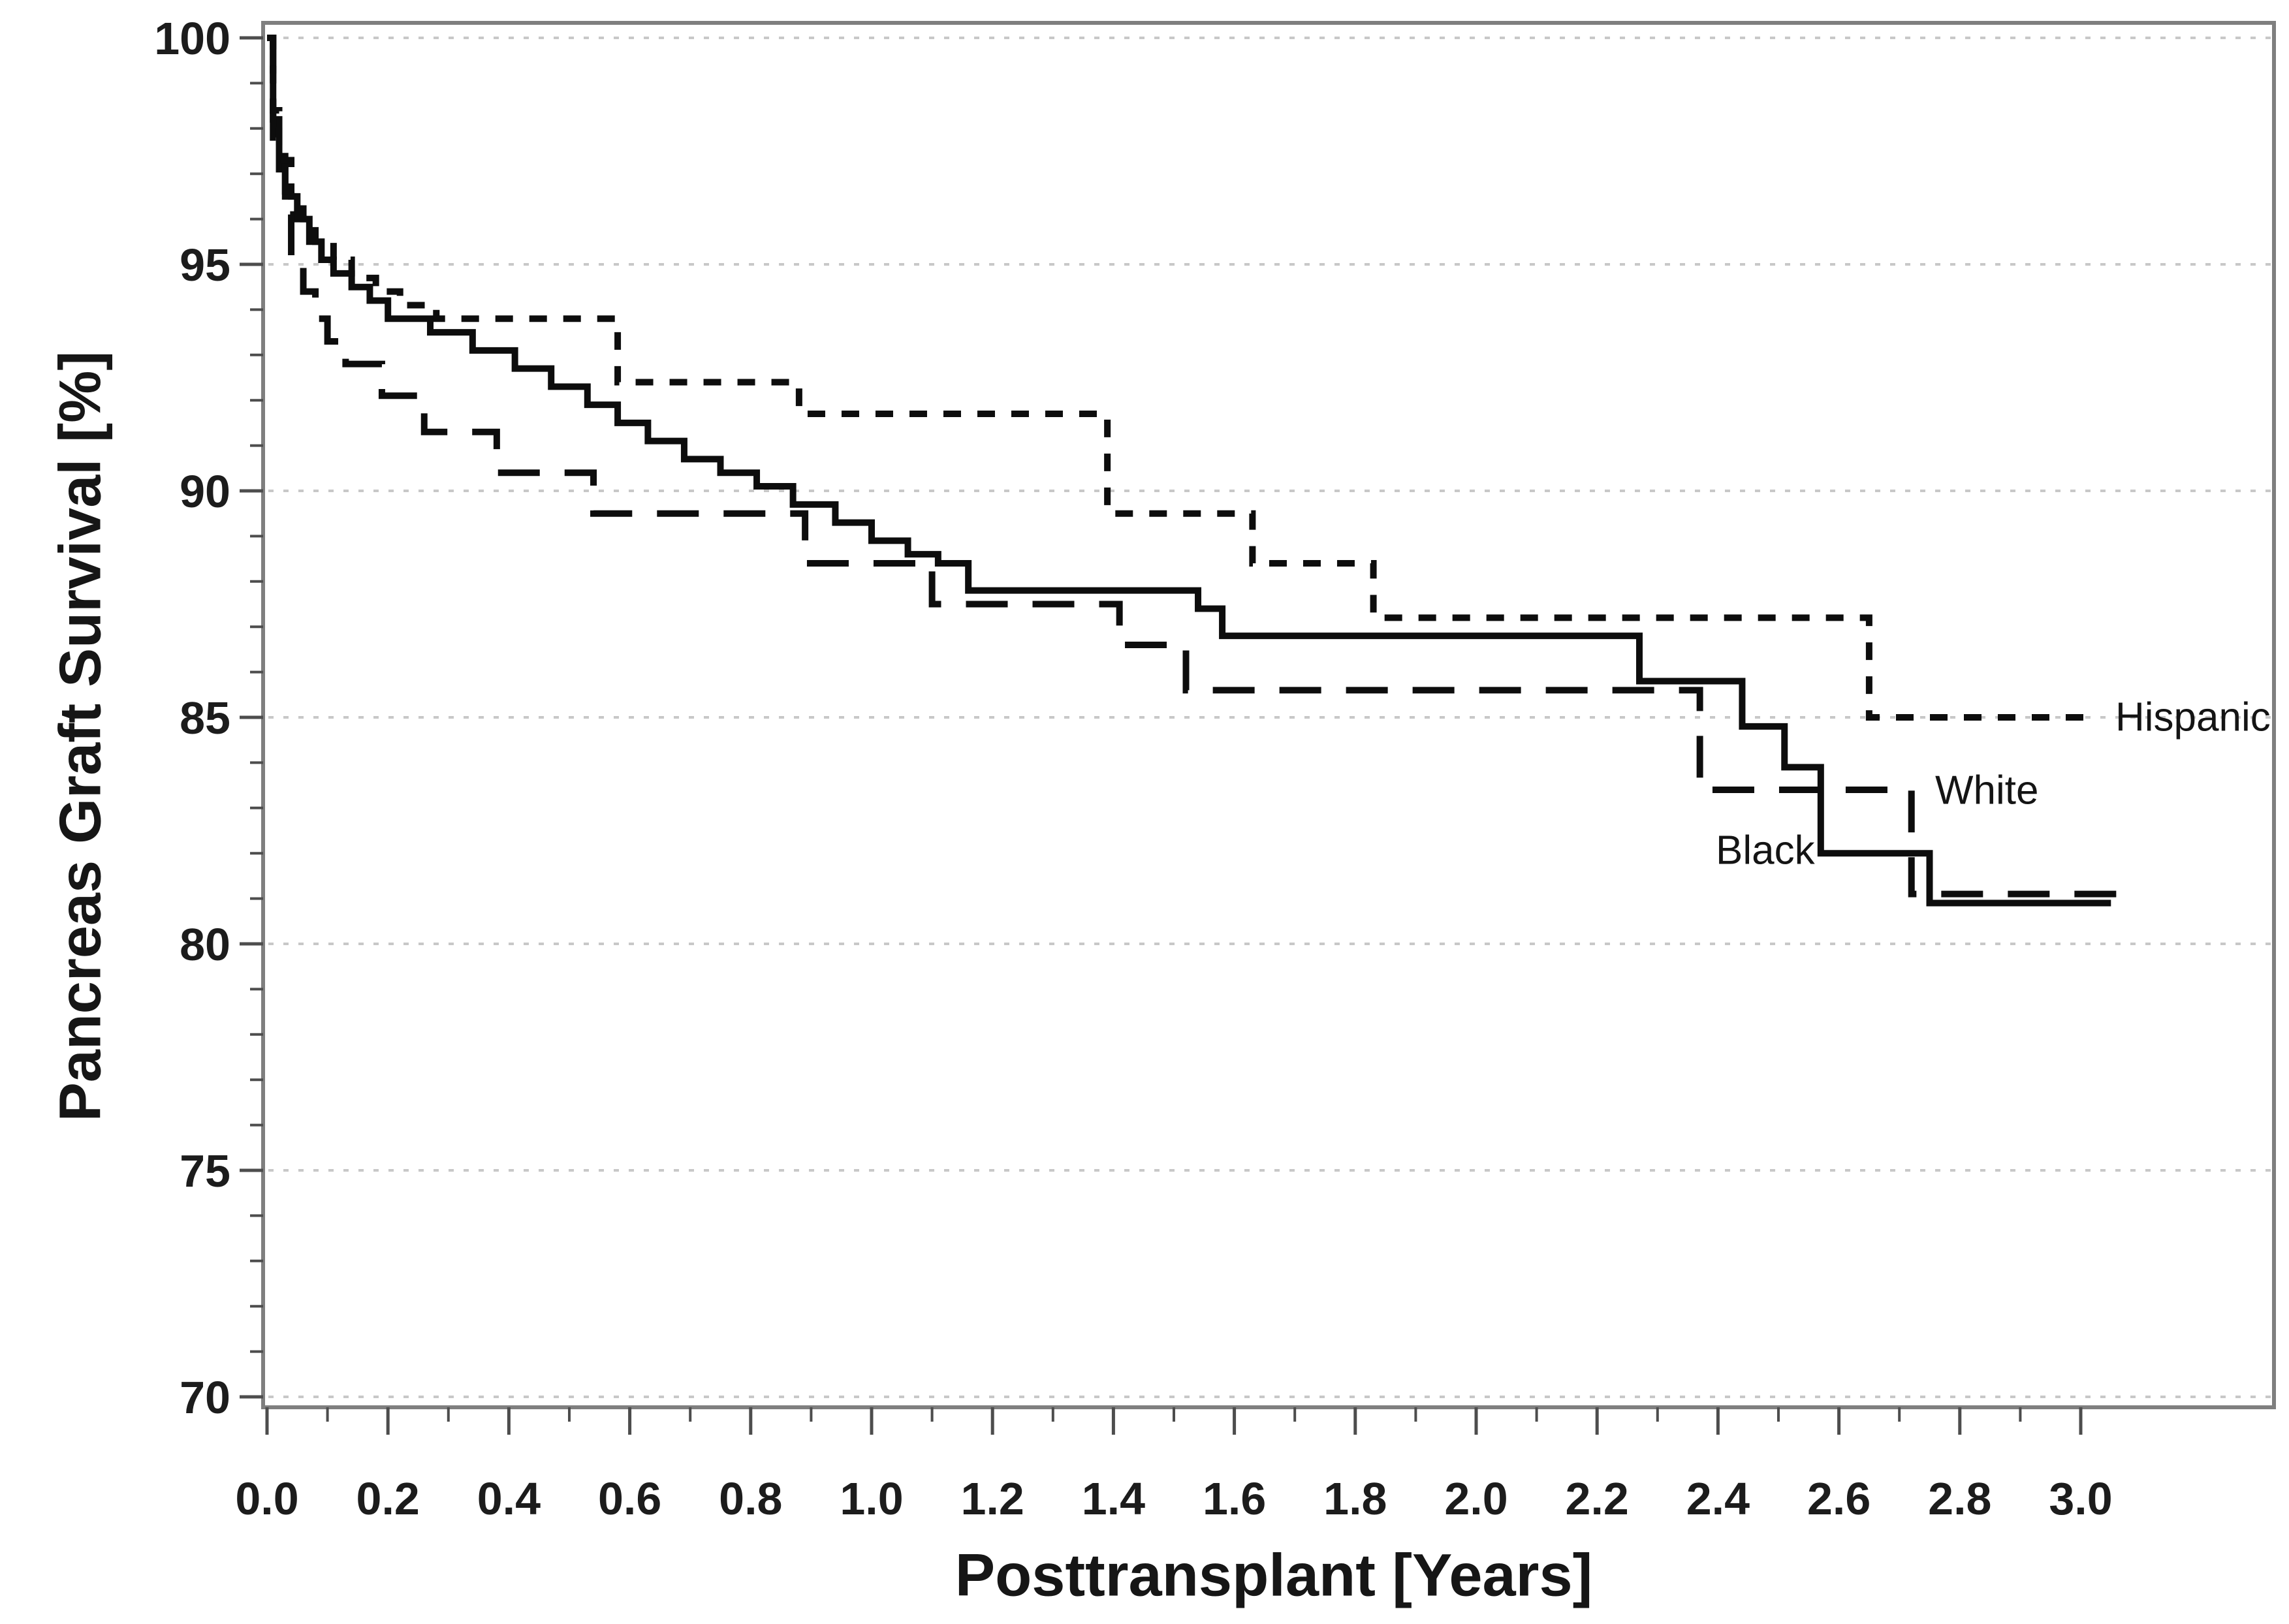  Describe the element at coordinates (205, 492) in the screenshot. I see `y-tick-label-90: 90` at that location.